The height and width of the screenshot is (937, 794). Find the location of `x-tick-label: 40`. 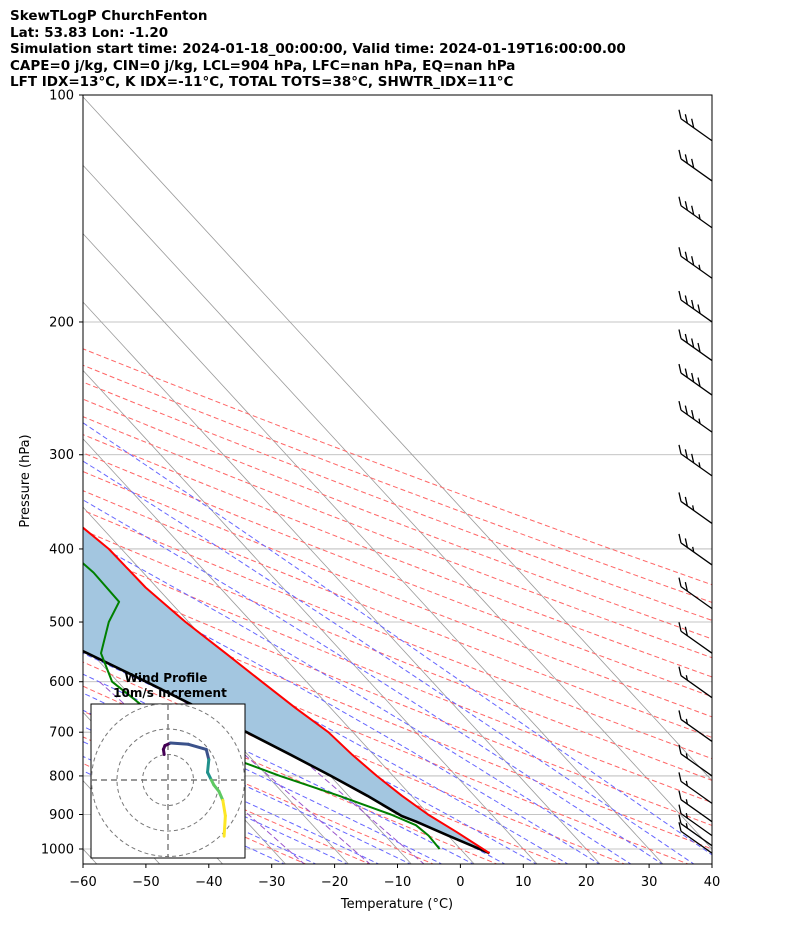

x-tick-label: 40 is located at coordinates (712, 882).